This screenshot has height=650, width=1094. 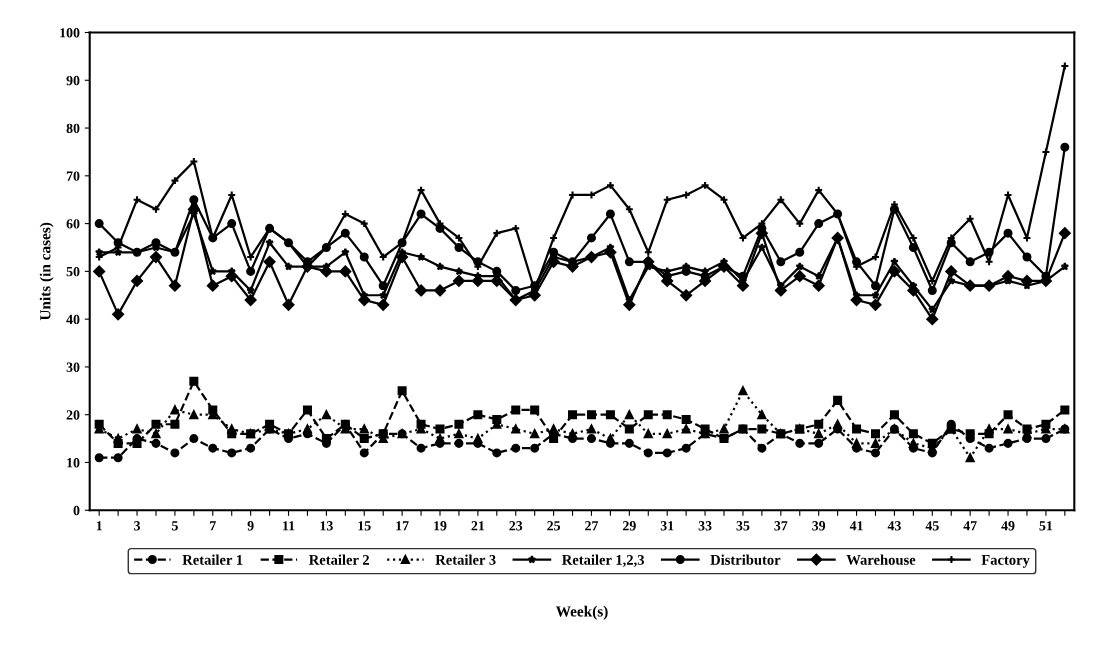 What do you see at coordinates (743, 526) in the screenshot?
I see `x-tick-label: 35` at bounding box center [743, 526].